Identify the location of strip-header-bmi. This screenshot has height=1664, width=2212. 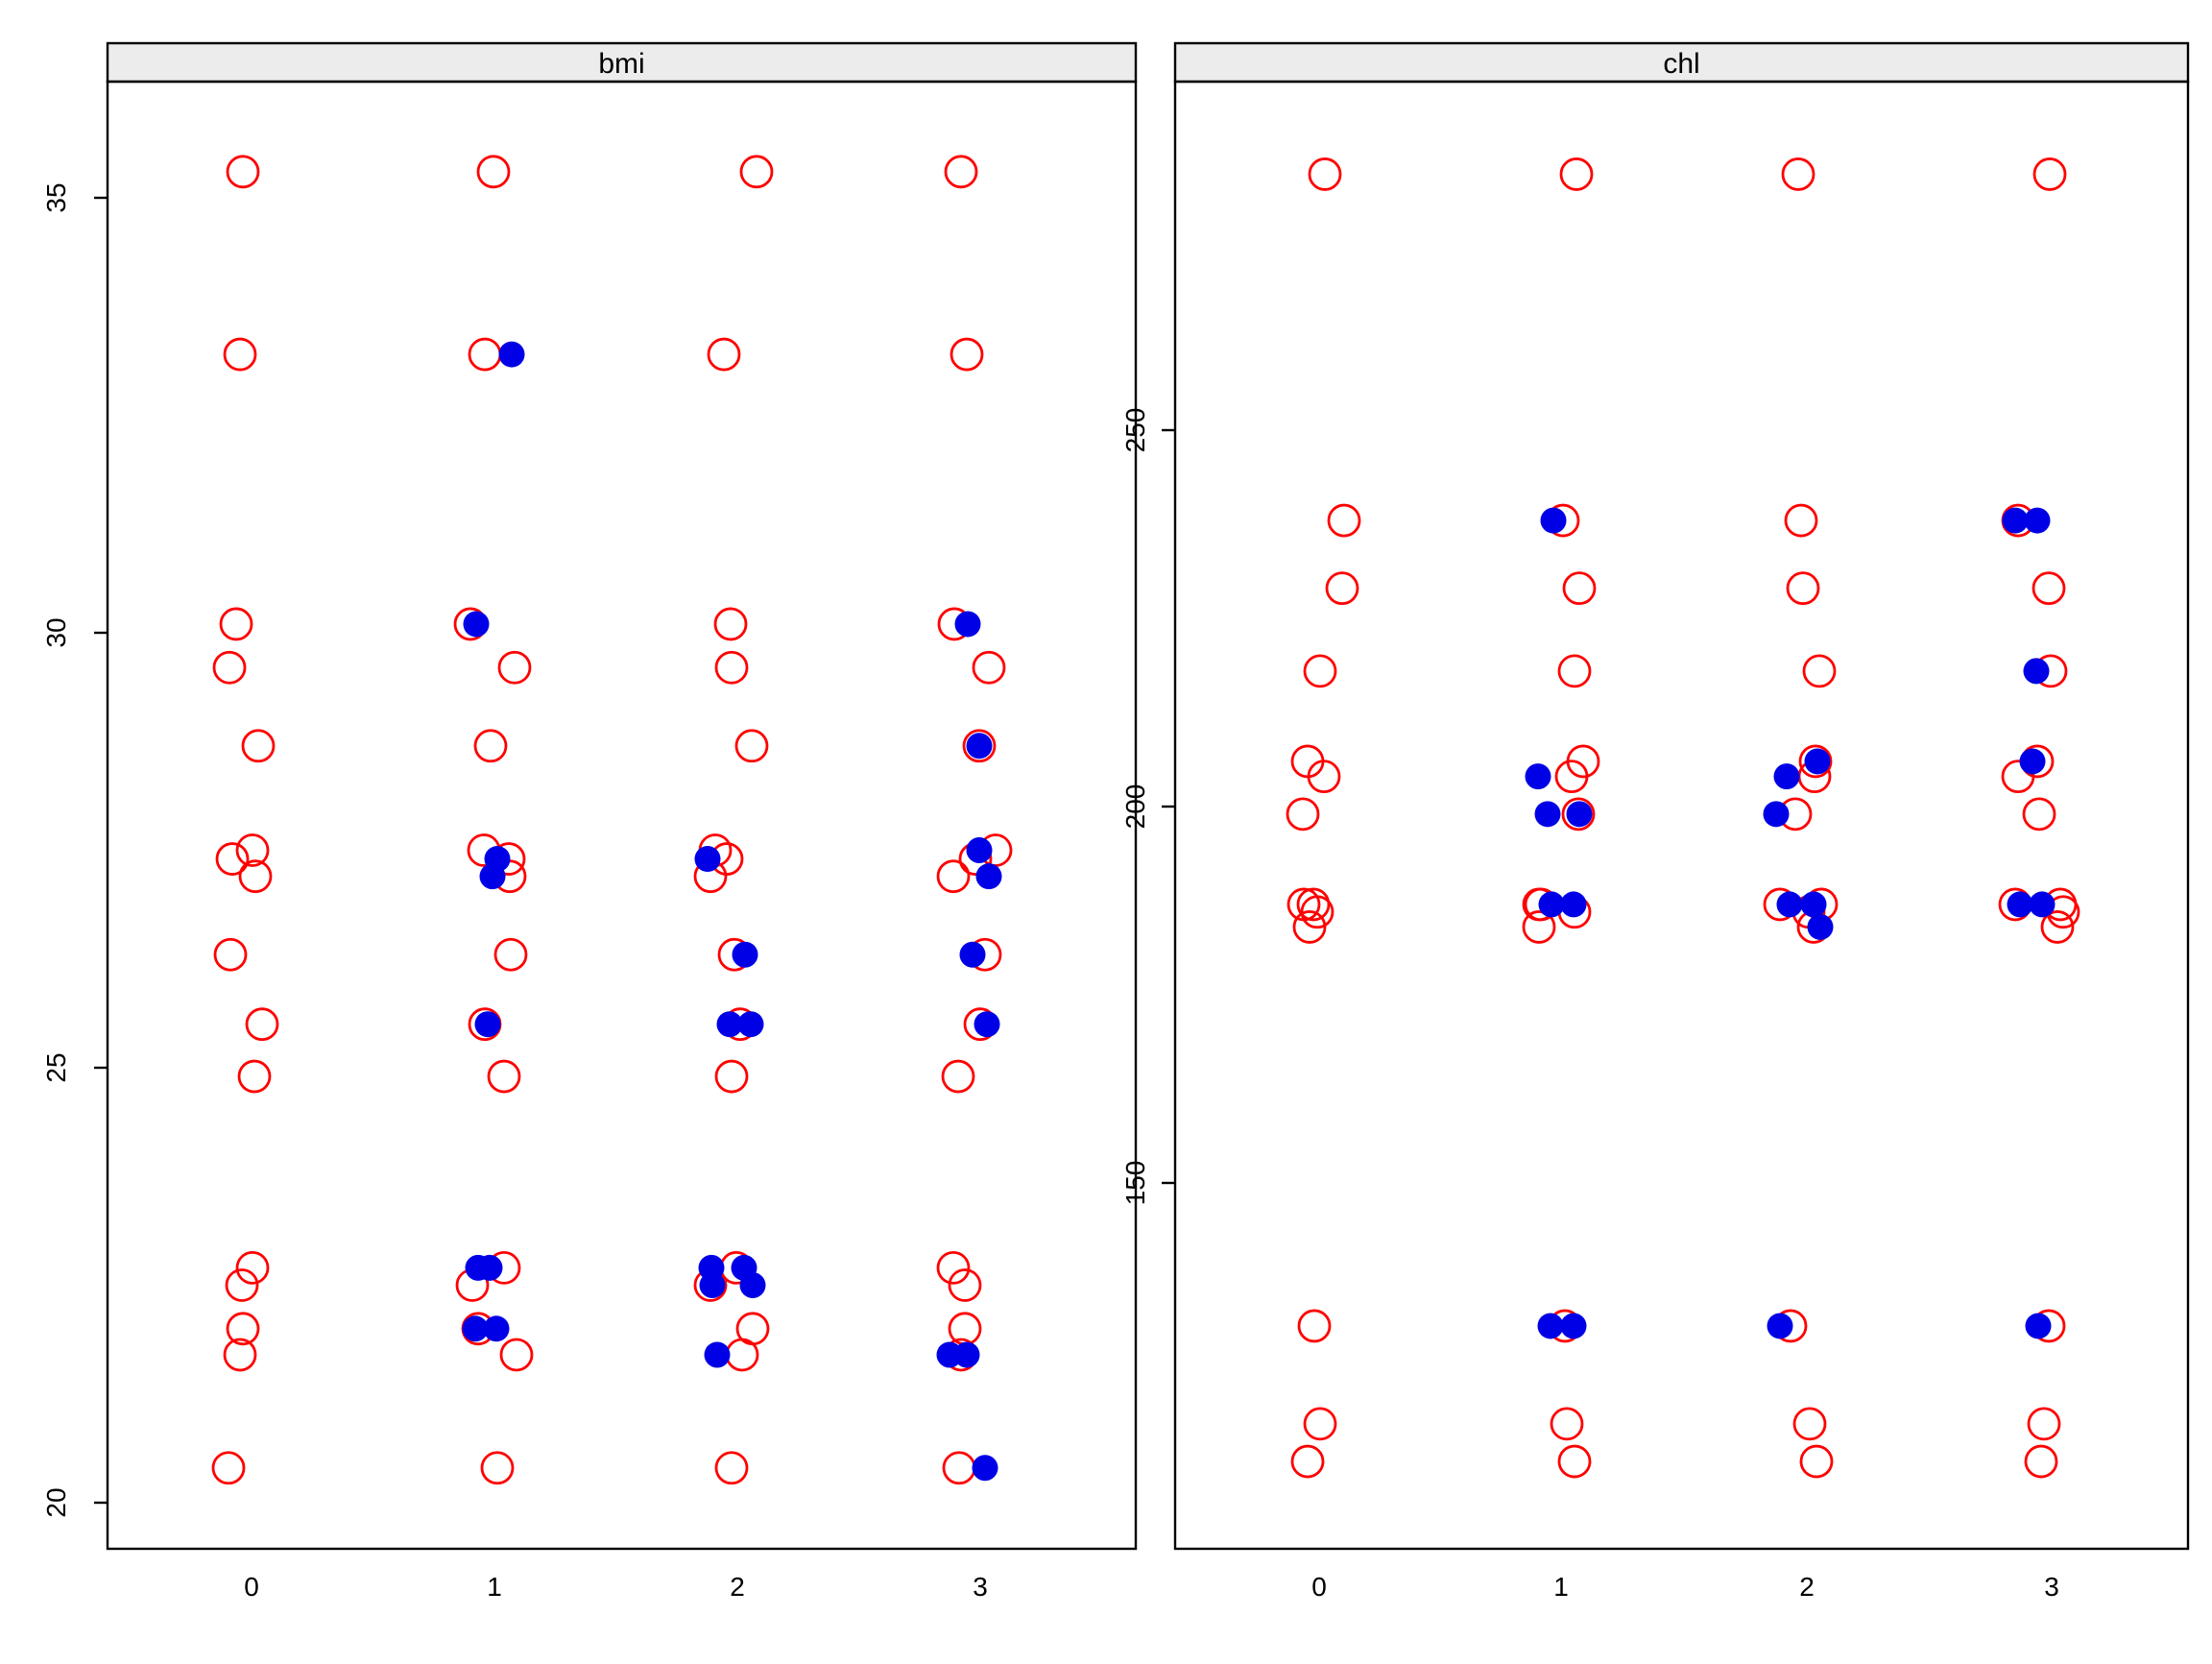
(622, 62).